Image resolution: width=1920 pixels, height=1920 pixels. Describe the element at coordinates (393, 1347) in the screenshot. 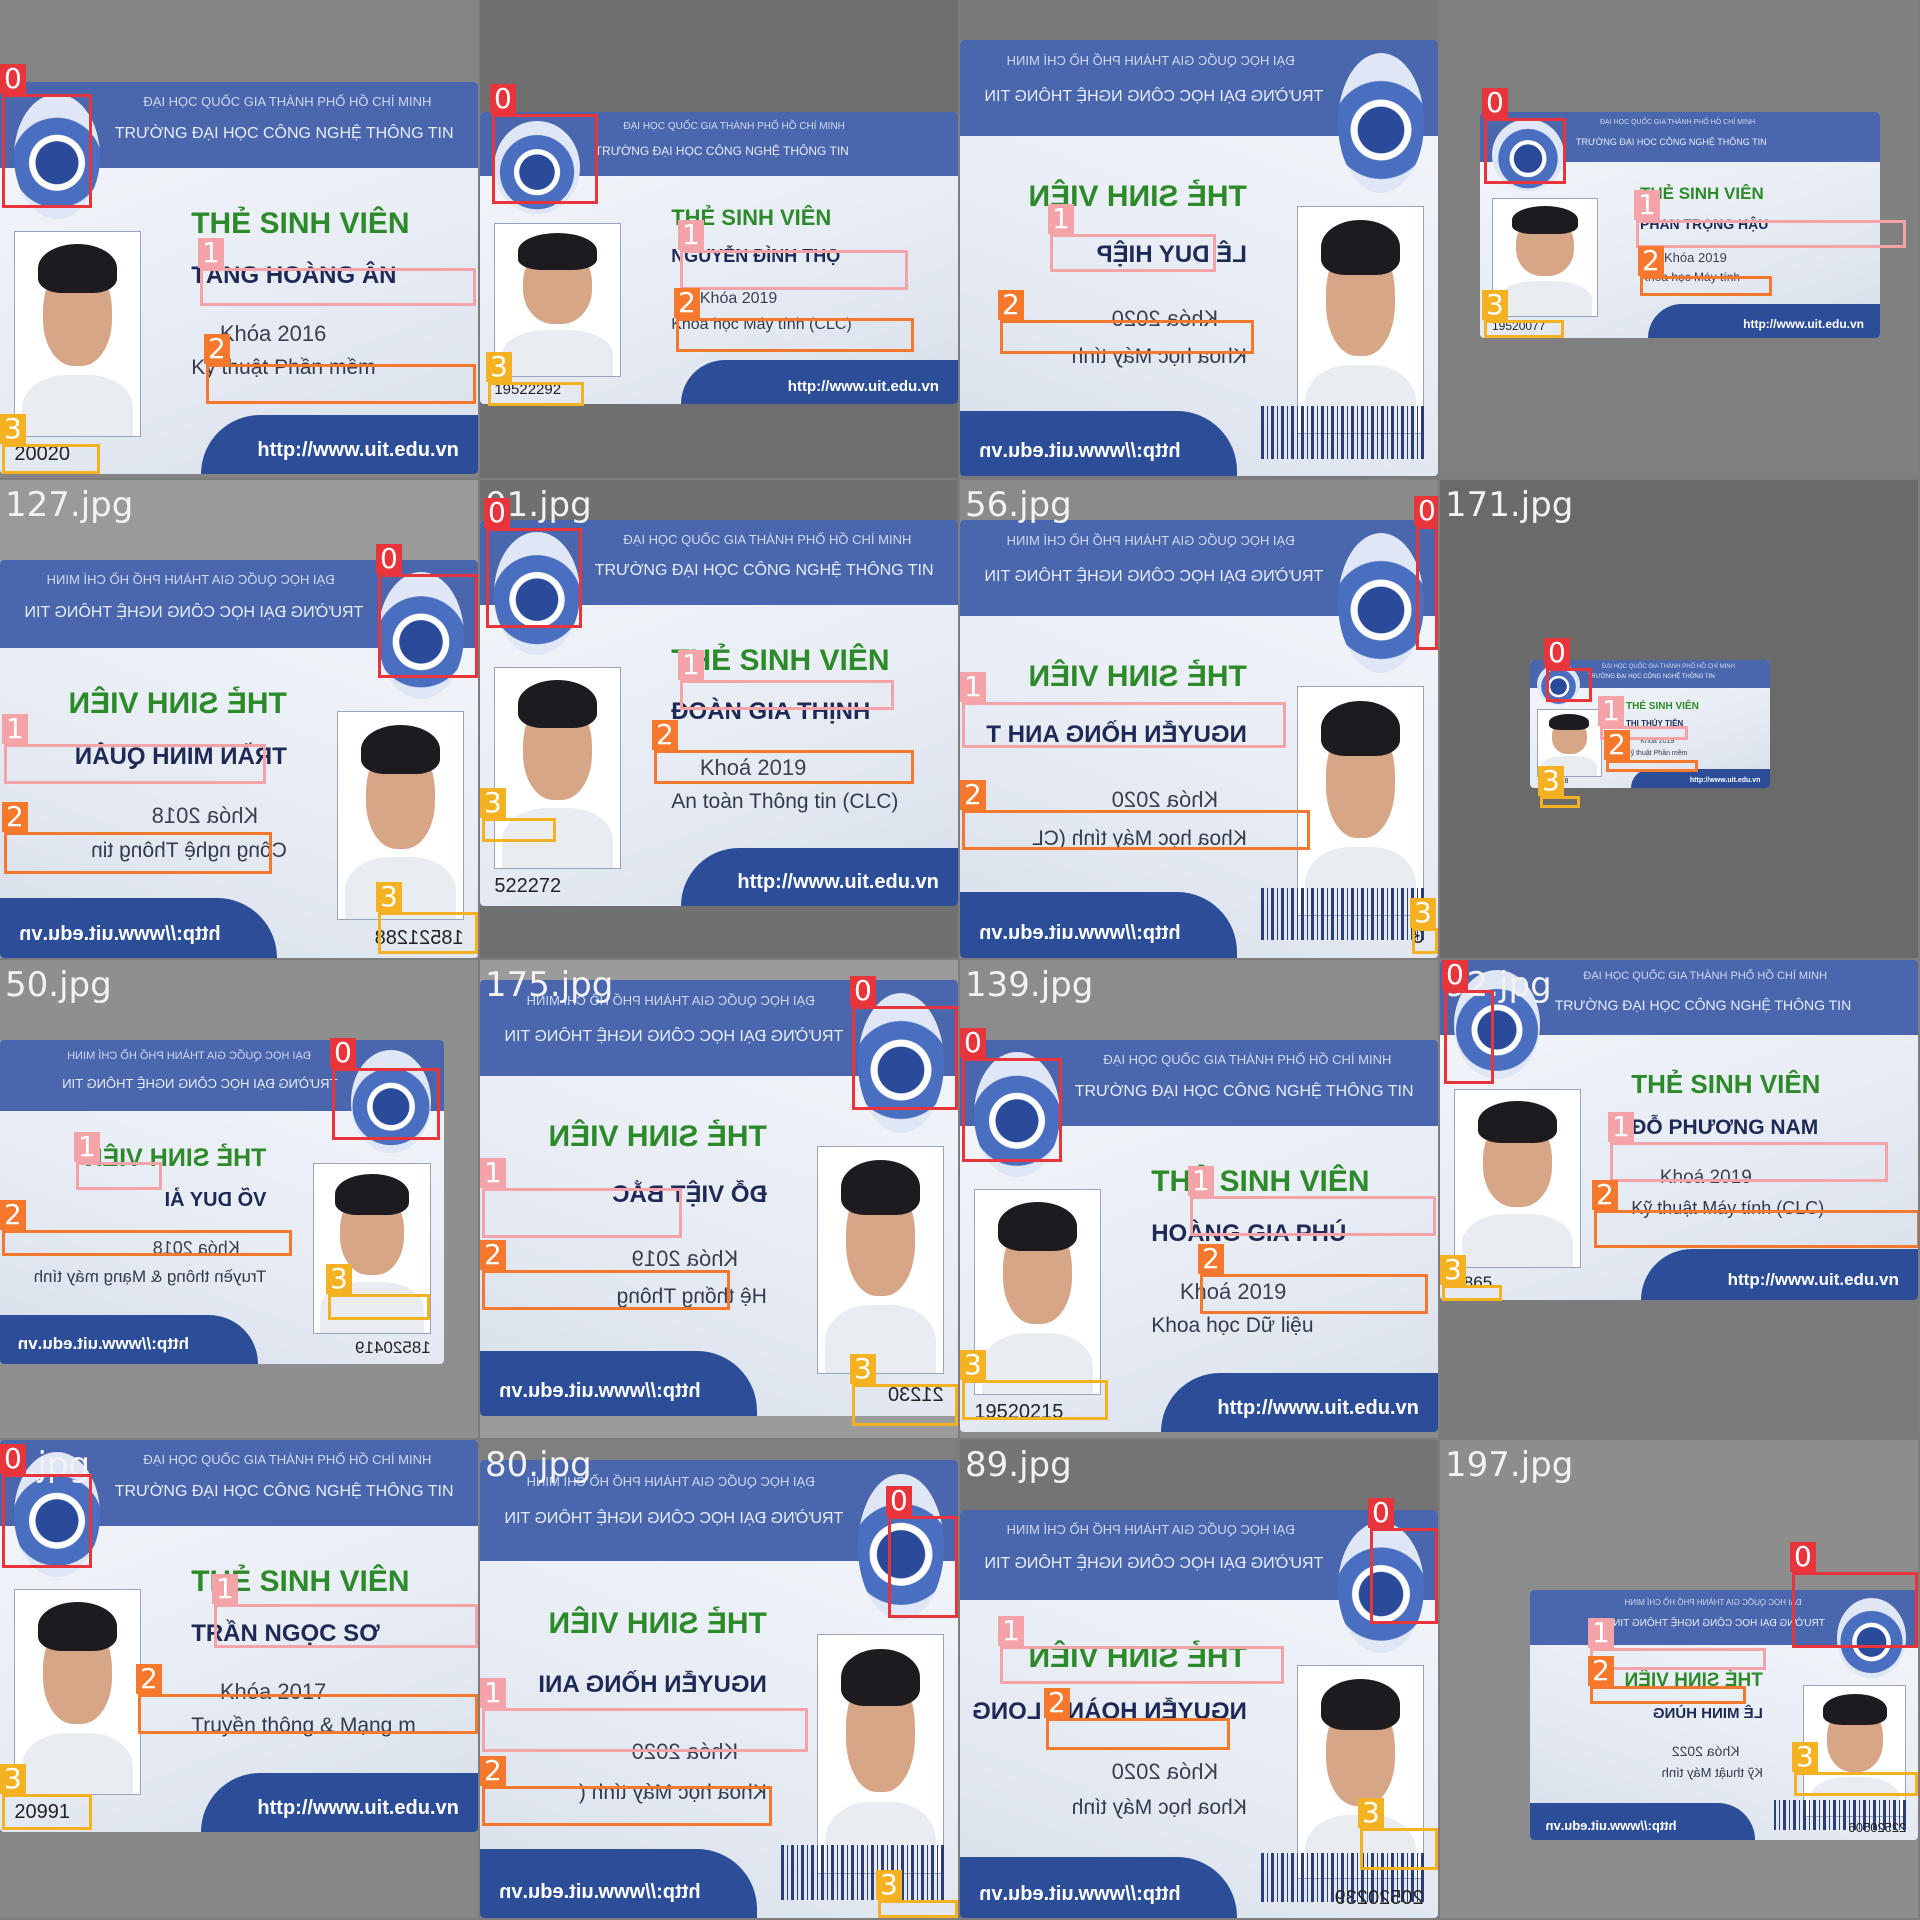

I see `student-id-number: 18520419` at that location.